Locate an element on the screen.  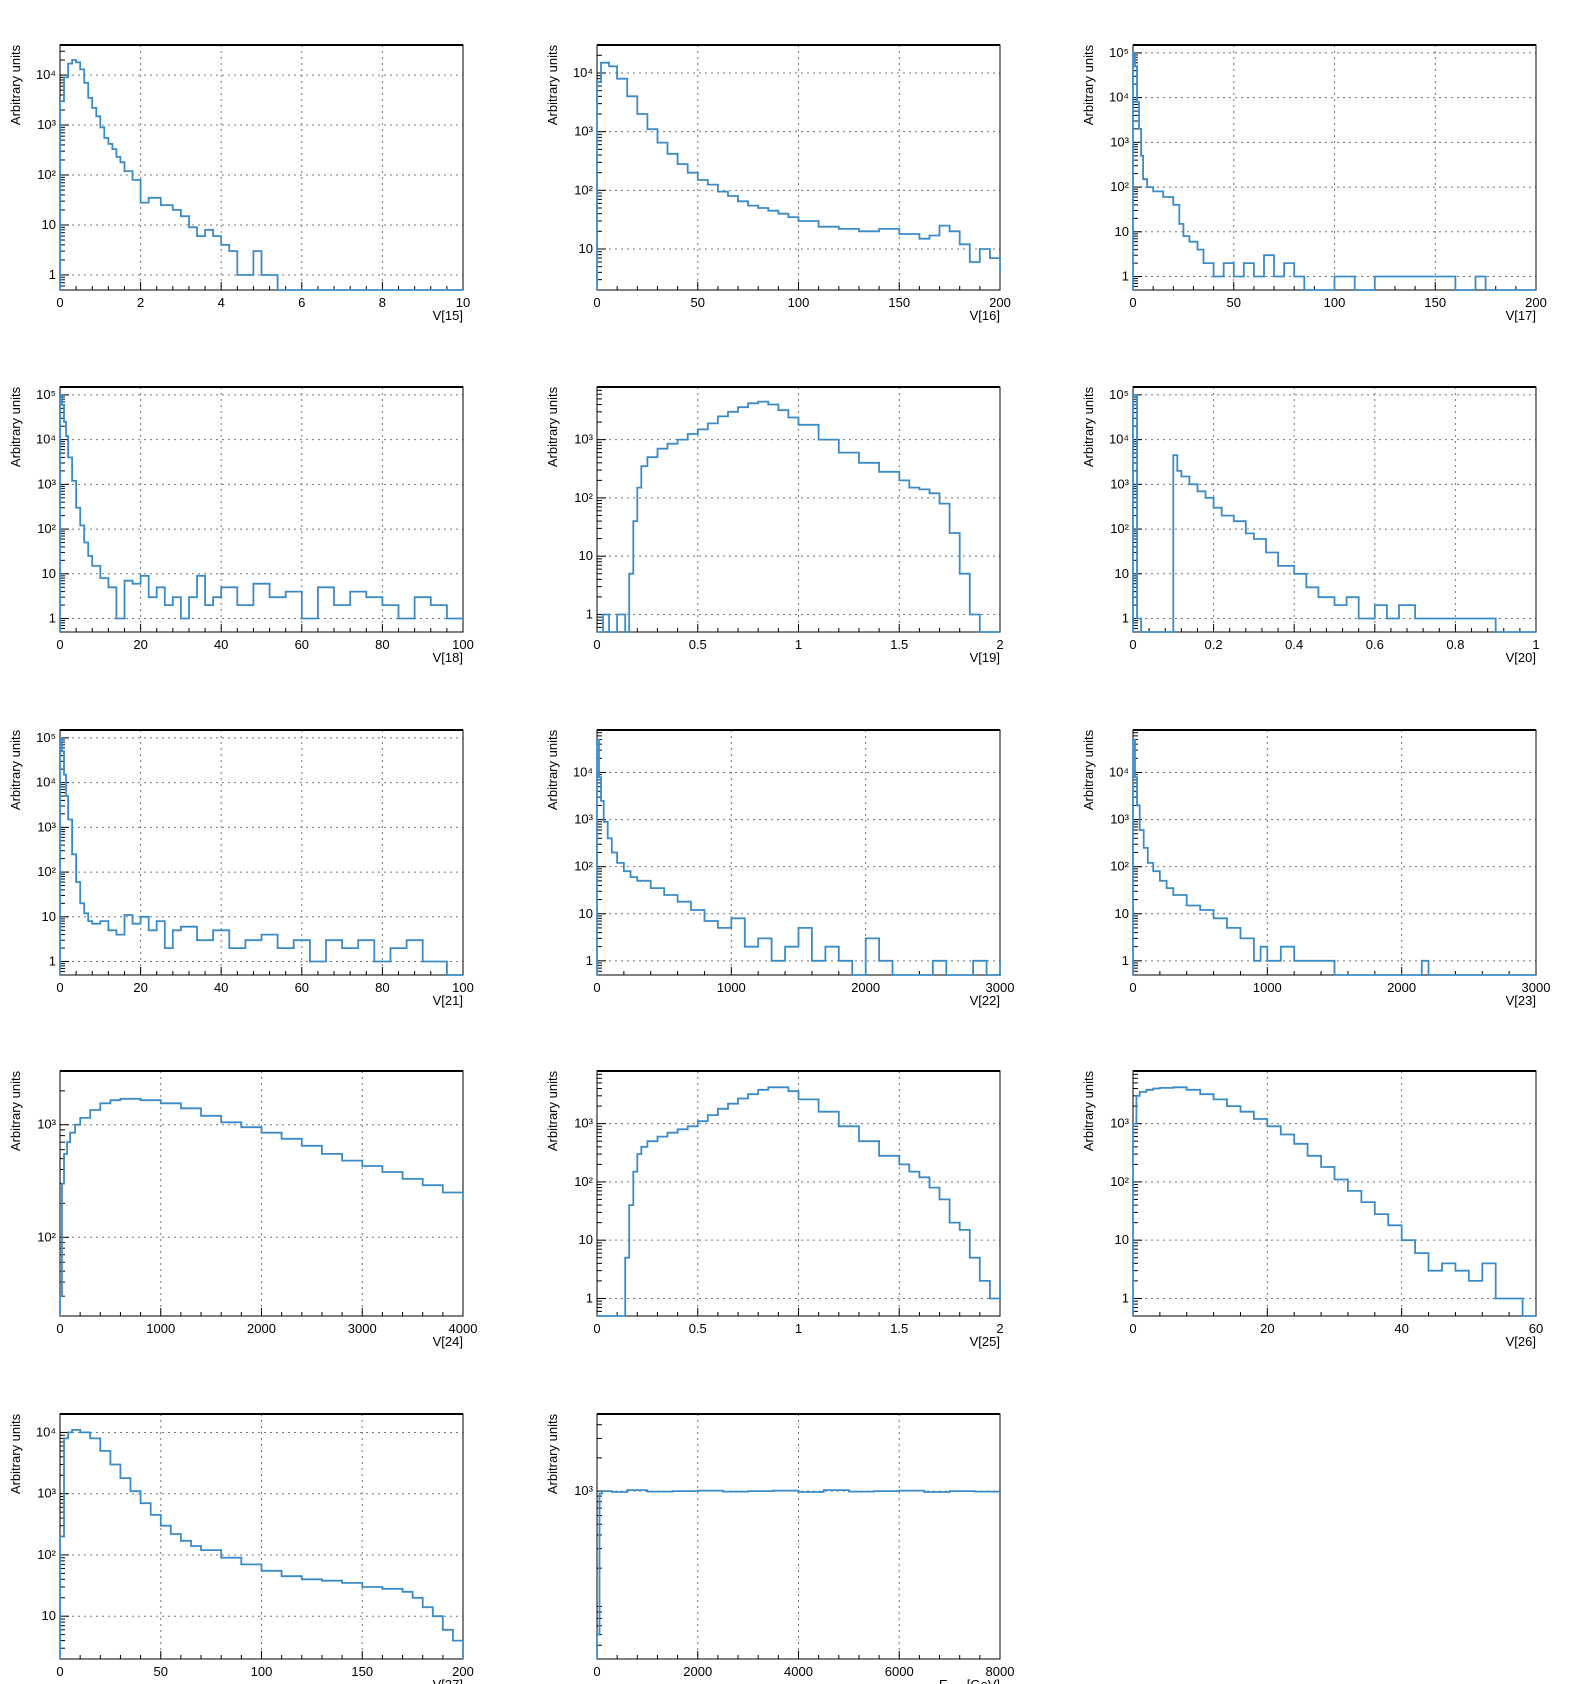
x-axis-title: V[21] is located at coordinates (448, 1000).